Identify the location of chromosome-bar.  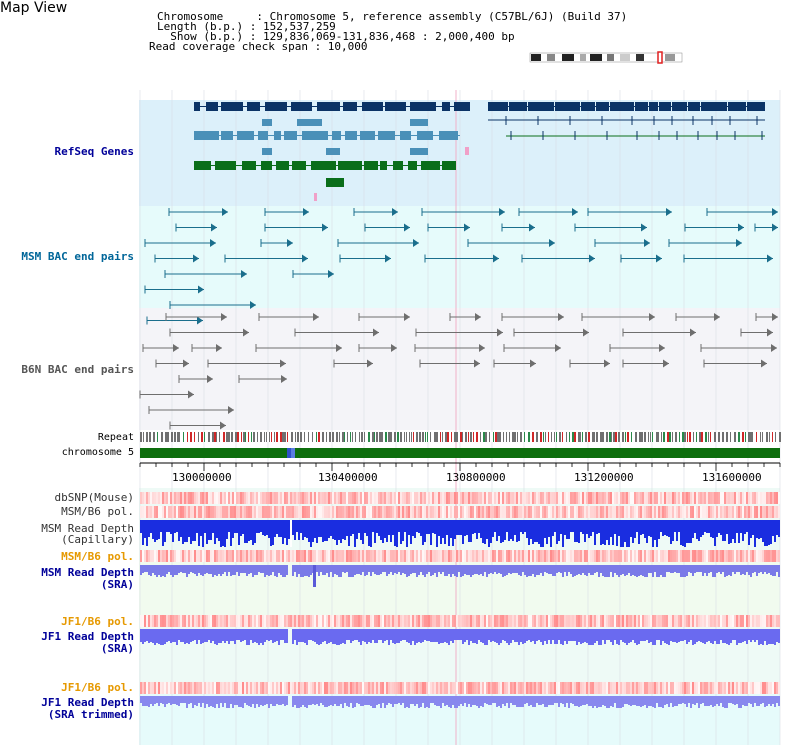
(460, 453).